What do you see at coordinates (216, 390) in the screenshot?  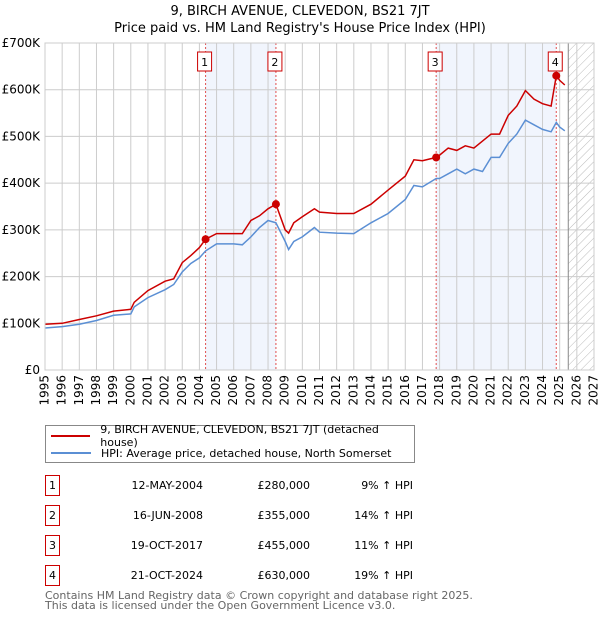 I see `x-tick-label: 2005` at bounding box center [216, 390].